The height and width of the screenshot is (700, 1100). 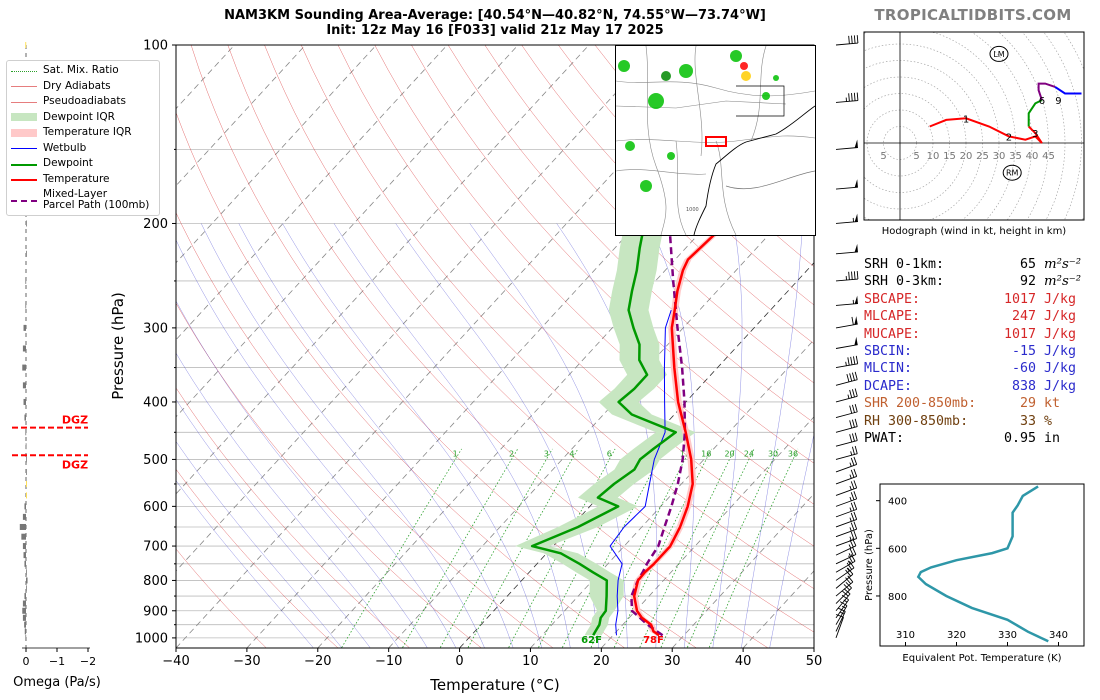 What do you see at coordinates (546, 453) in the screenshot?
I see `mixing-ratio-label: 3` at bounding box center [546, 453].